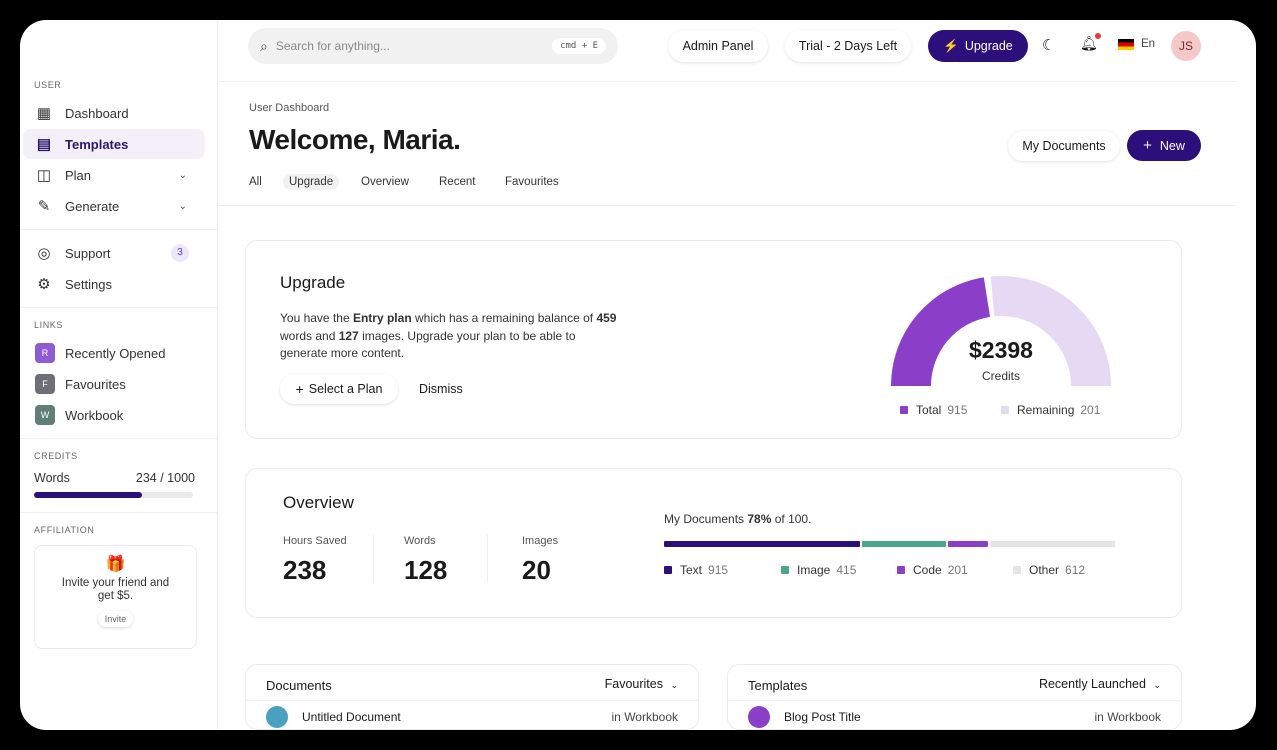  What do you see at coordinates (951, 45) in the screenshot?
I see `bolt-icon: ⚡` at bounding box center [951, 45].